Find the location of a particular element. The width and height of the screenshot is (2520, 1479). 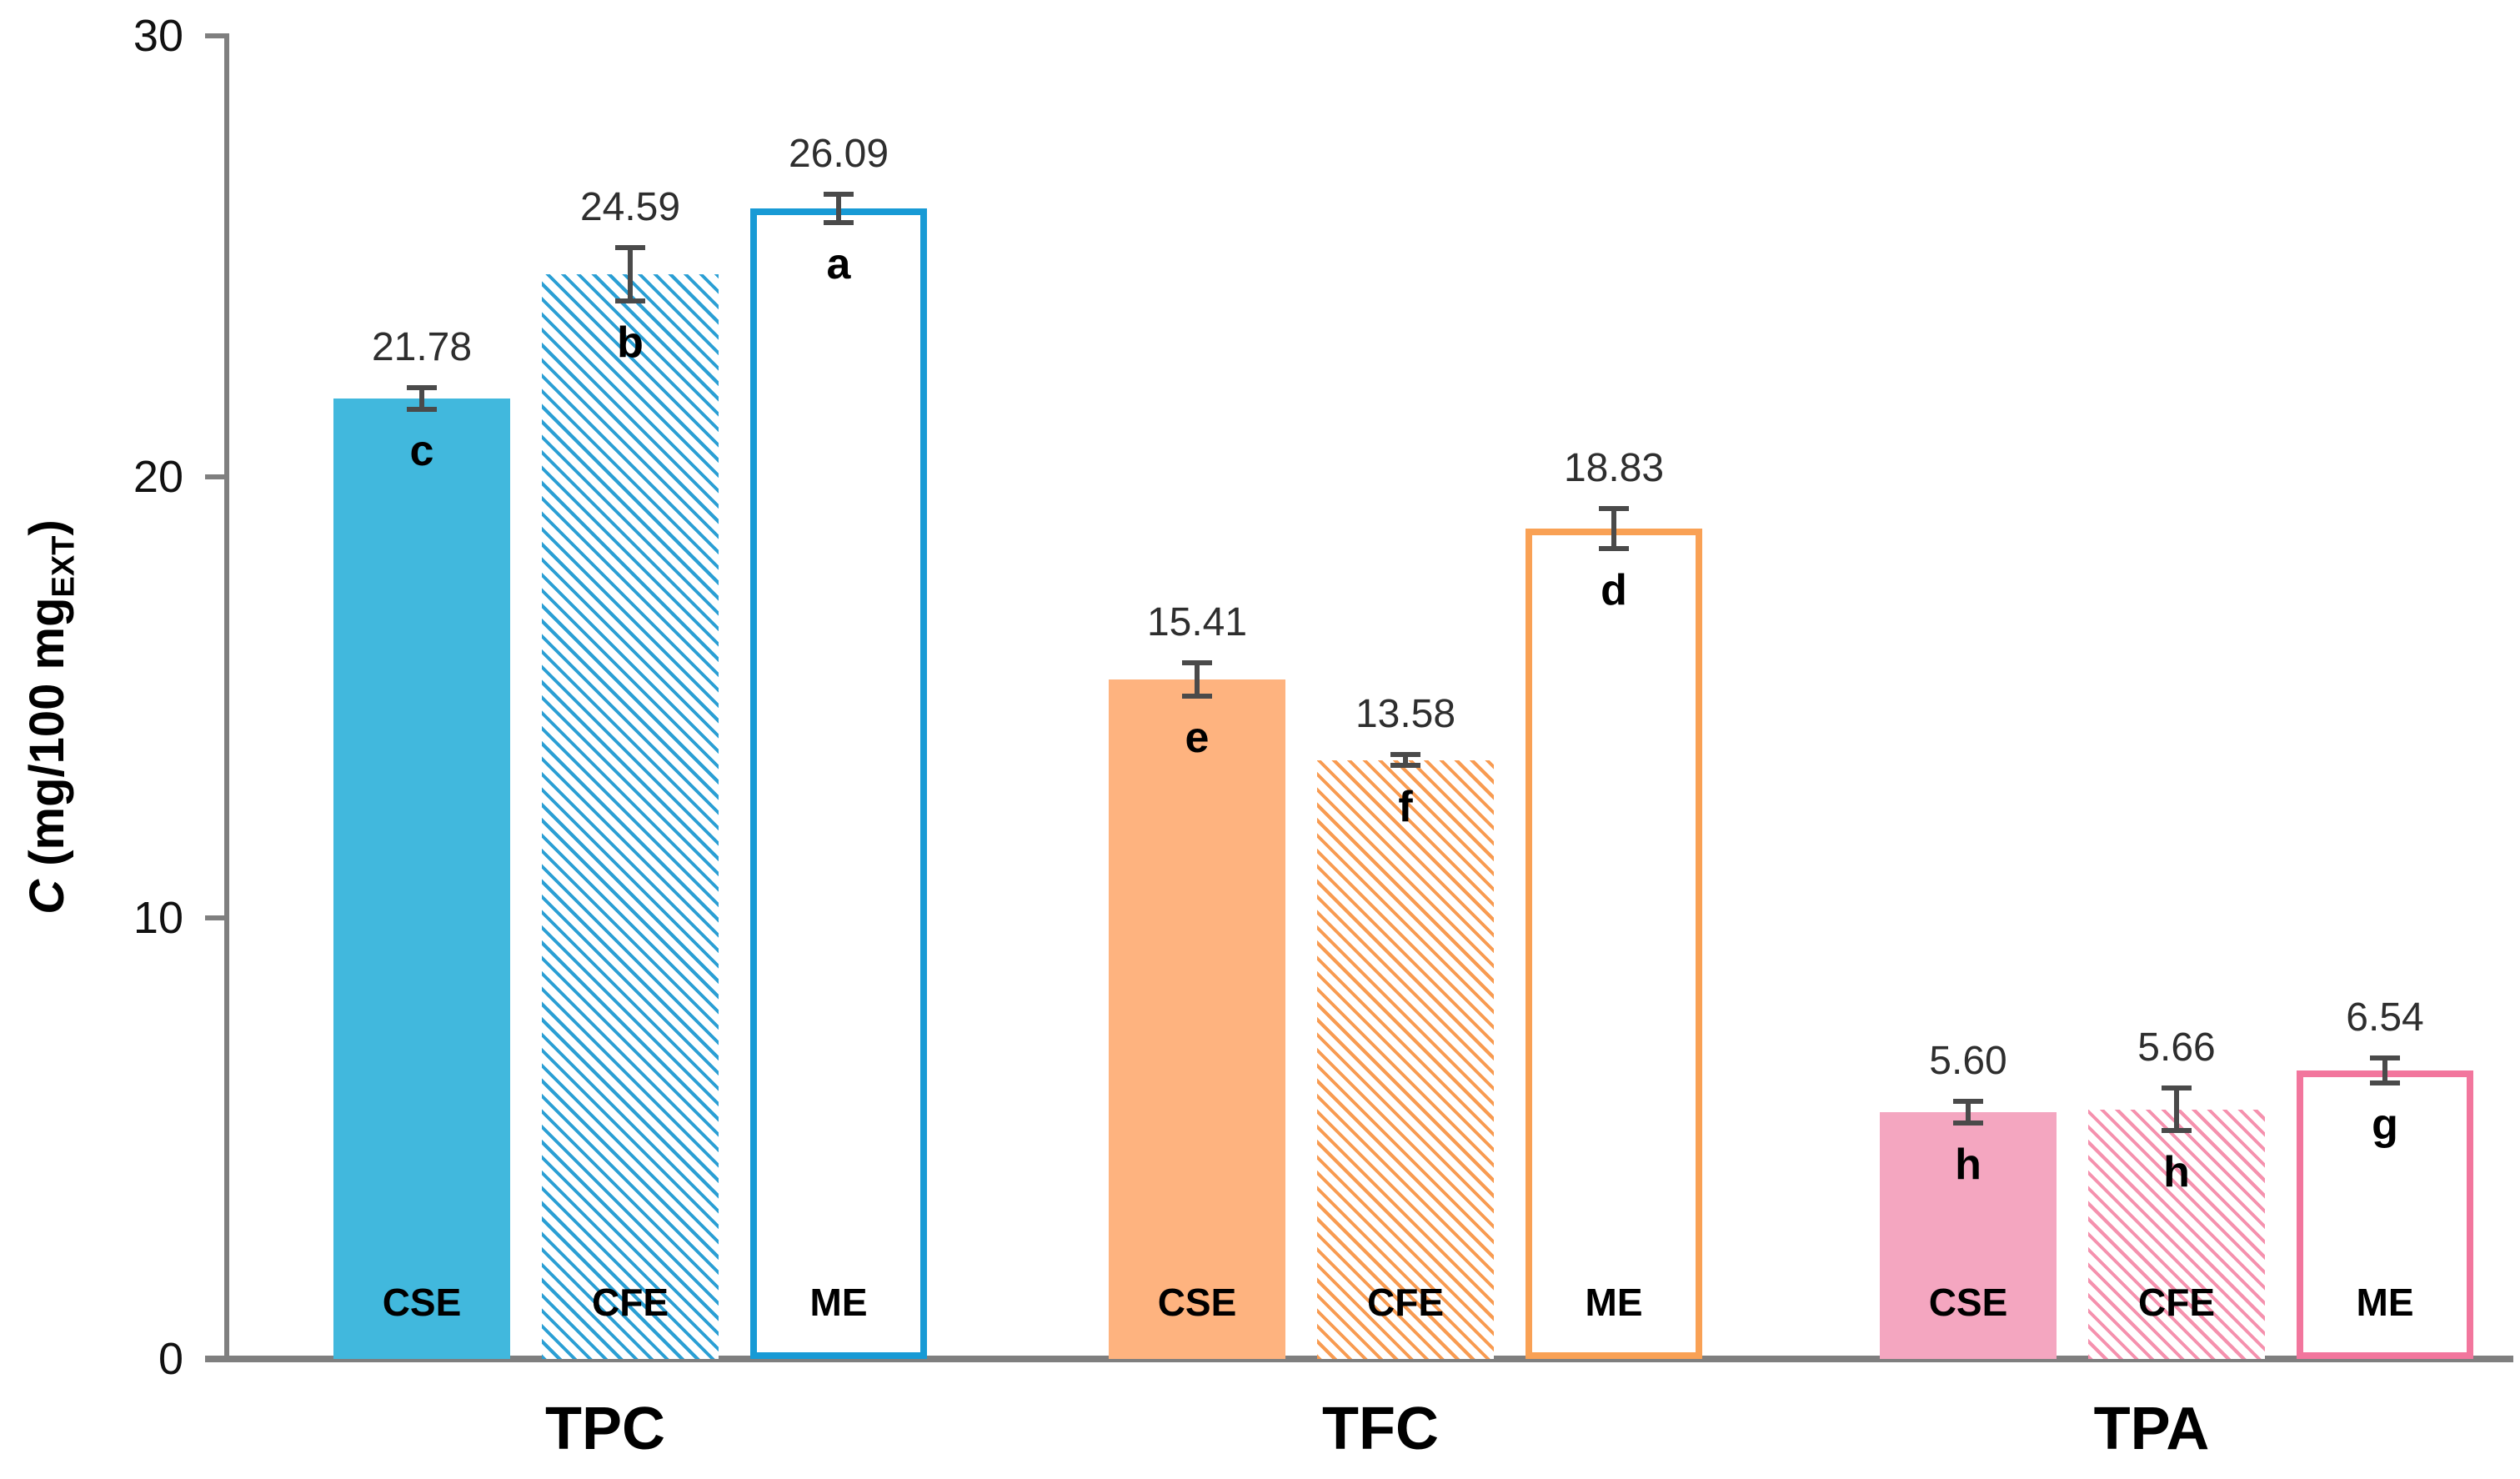

bar-value-label: 6.54 is located at coordinates (2385, 1017).